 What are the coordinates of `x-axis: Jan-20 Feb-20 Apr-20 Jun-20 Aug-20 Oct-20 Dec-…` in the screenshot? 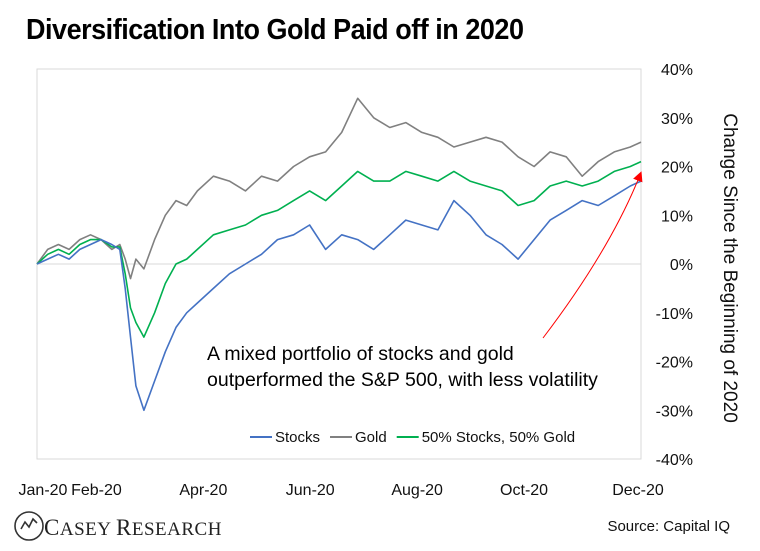 It's located at (341, 490).